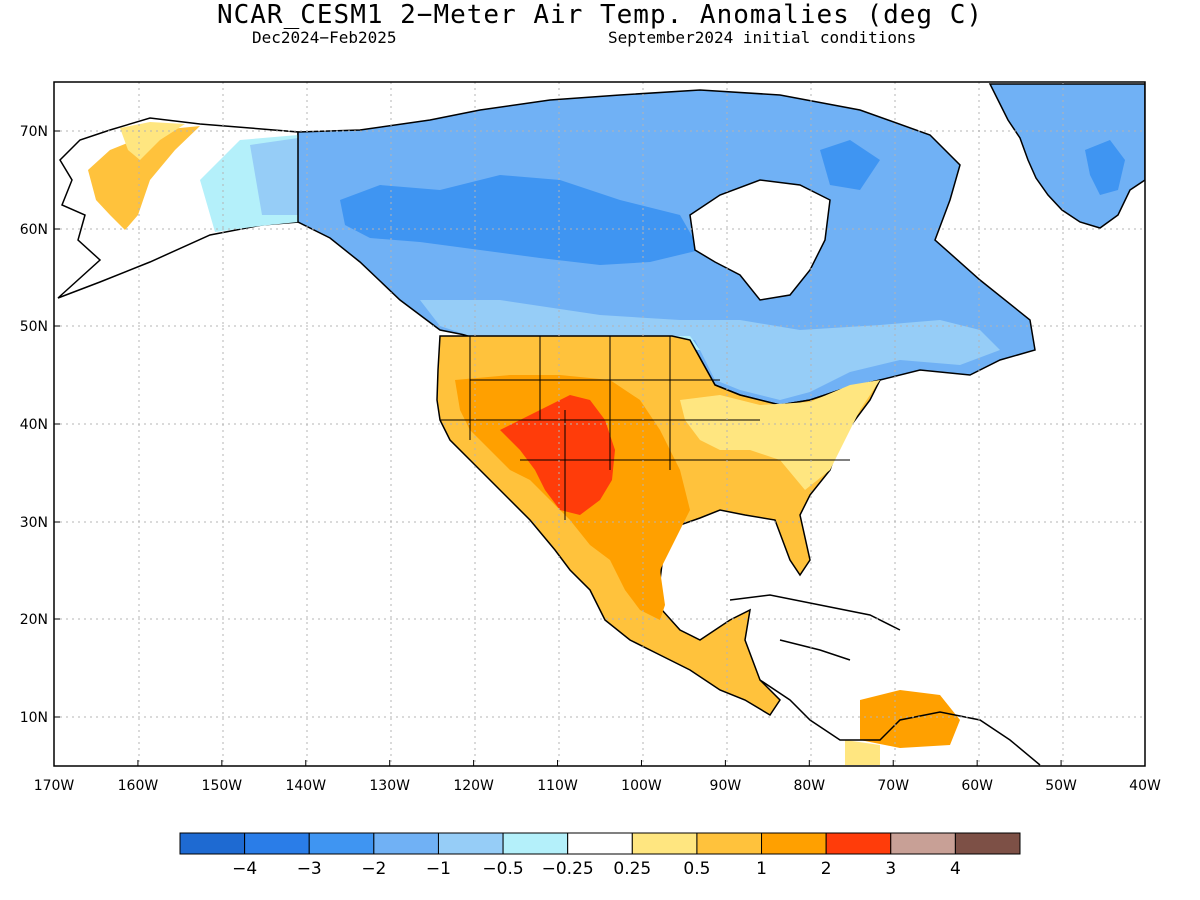  I want to click on lon-label: 70W, so click(893, 786).